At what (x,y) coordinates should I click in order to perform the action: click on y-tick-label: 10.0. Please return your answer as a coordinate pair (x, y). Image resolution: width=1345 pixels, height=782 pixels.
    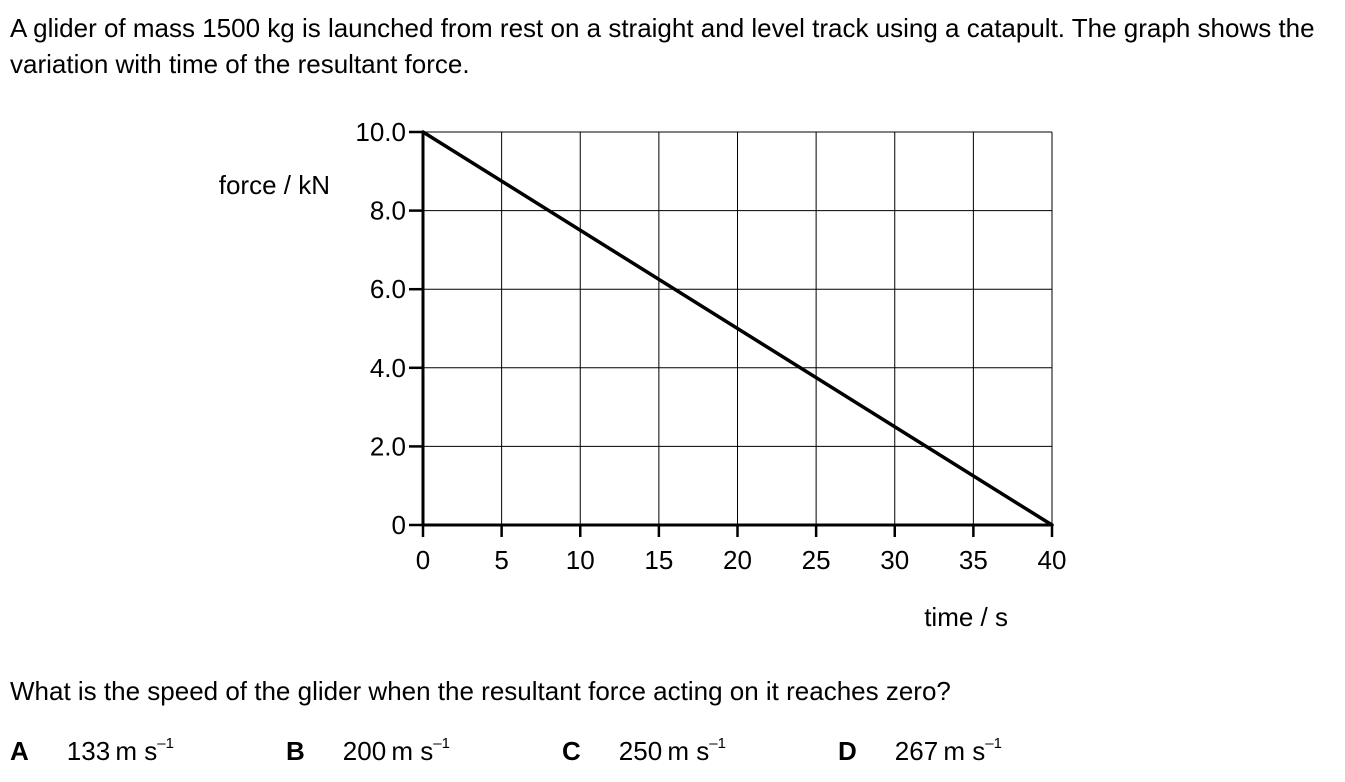
    Looking at the image, I should click on (380, 132).